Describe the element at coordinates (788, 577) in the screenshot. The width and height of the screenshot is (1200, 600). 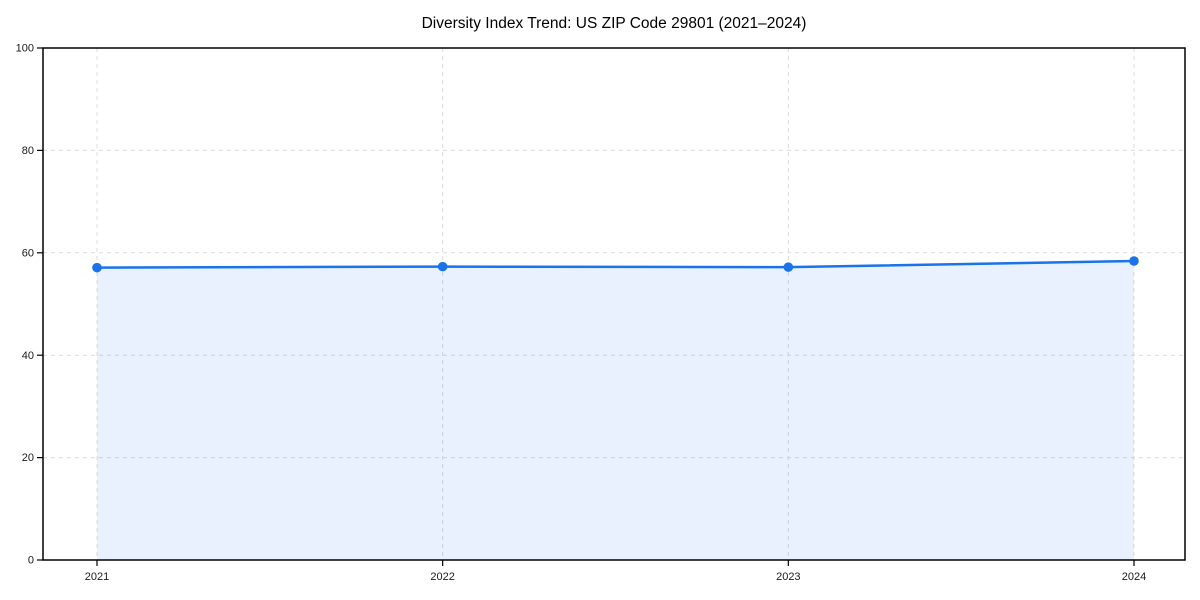
I see `x-tick-label: 2023` at that location.